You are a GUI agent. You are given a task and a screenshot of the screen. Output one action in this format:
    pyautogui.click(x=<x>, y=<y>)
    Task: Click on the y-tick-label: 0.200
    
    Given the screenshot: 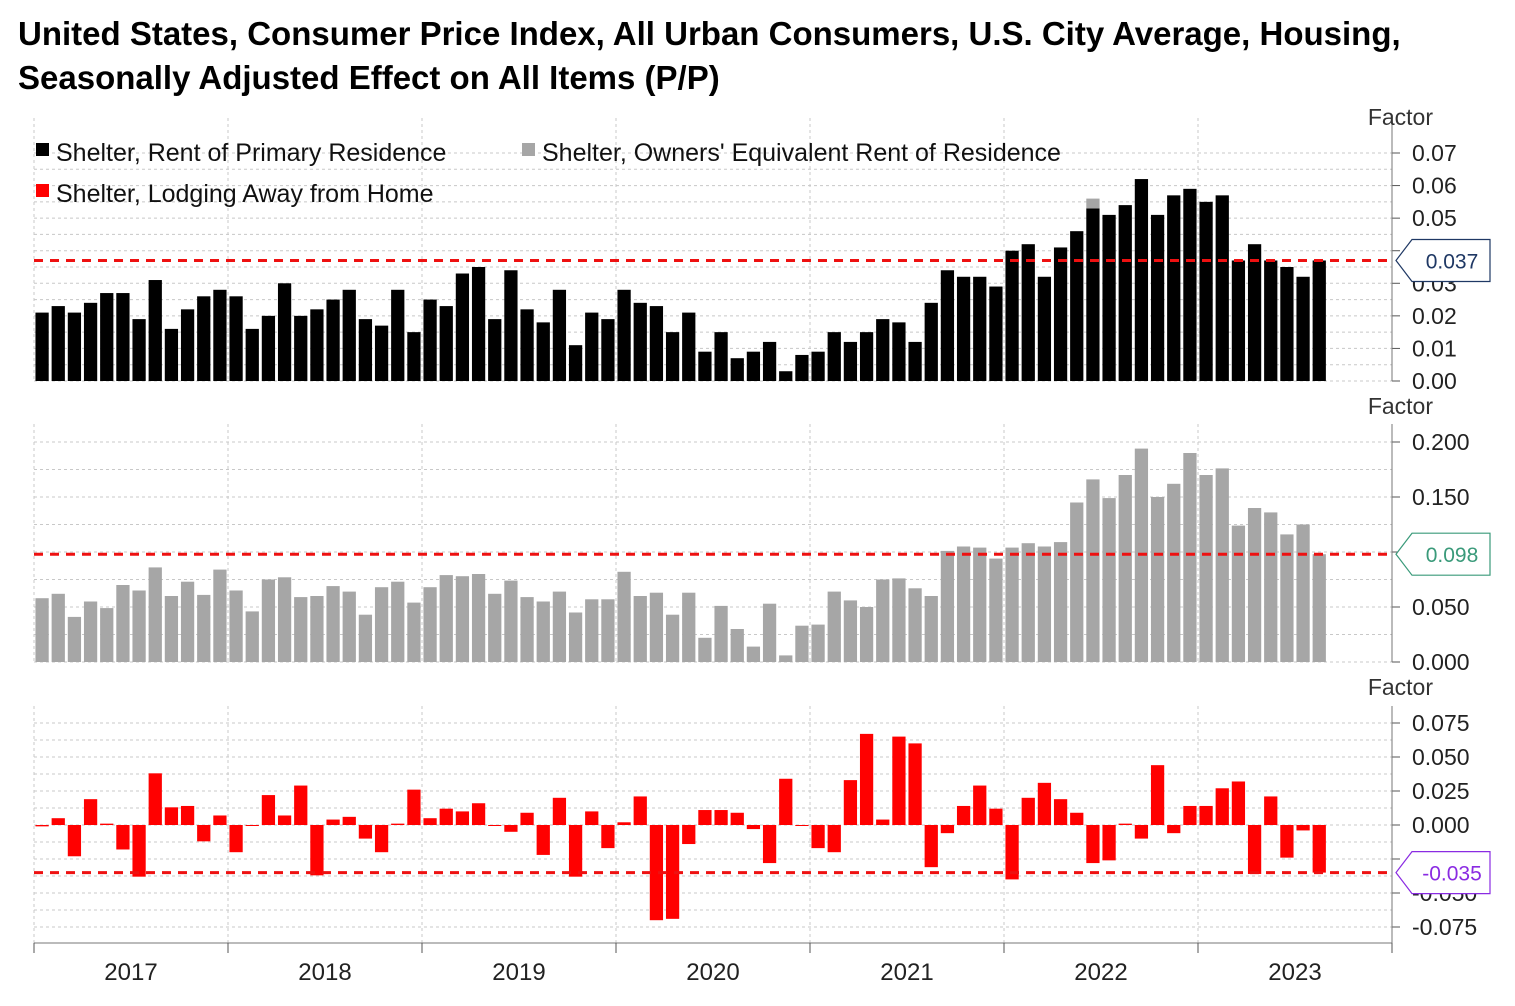 What is the action you would take?
    pyautogui.click(x=1441, y=442)
    